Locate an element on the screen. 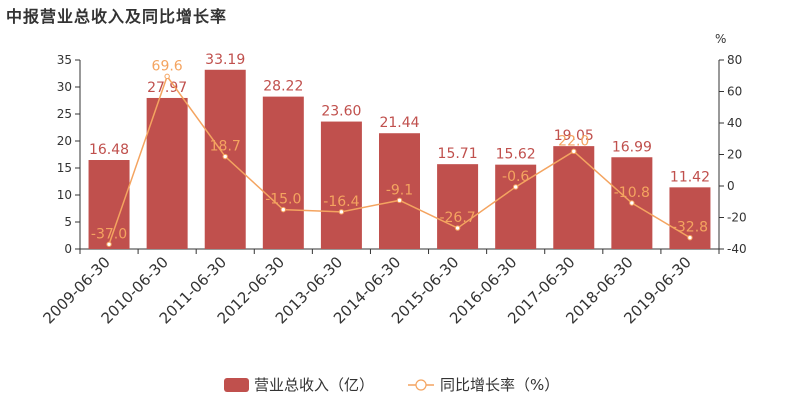  legend-swatch-growth-marker is located at coordinates (421, 385).